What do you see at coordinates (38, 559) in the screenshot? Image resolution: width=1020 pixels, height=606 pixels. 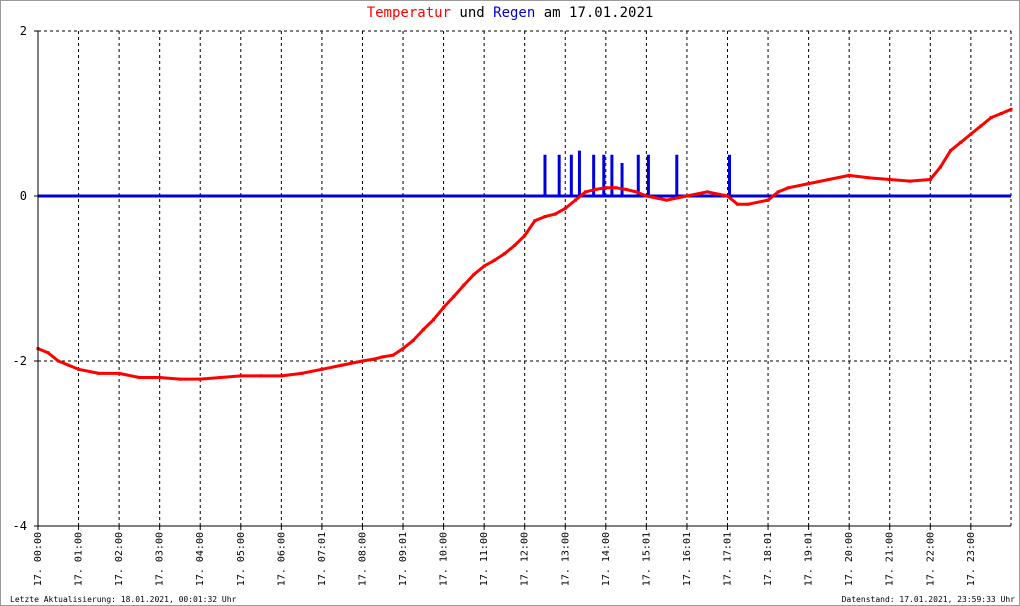 I see `x-tick-label: 17. 00:00` at bounding box center [38, 559].